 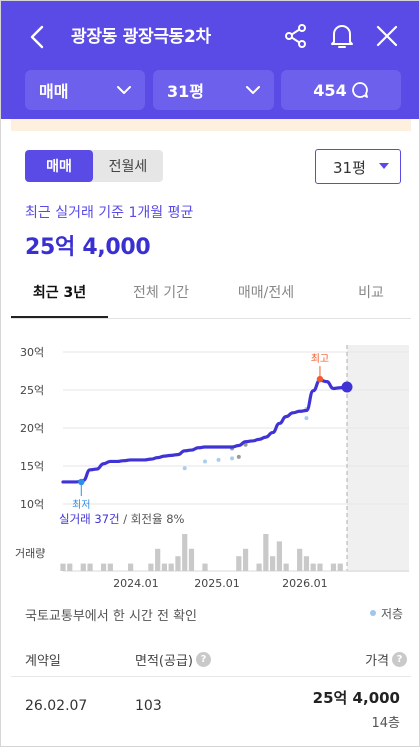 I want to click on close-icon, so click(x=387, y=36).